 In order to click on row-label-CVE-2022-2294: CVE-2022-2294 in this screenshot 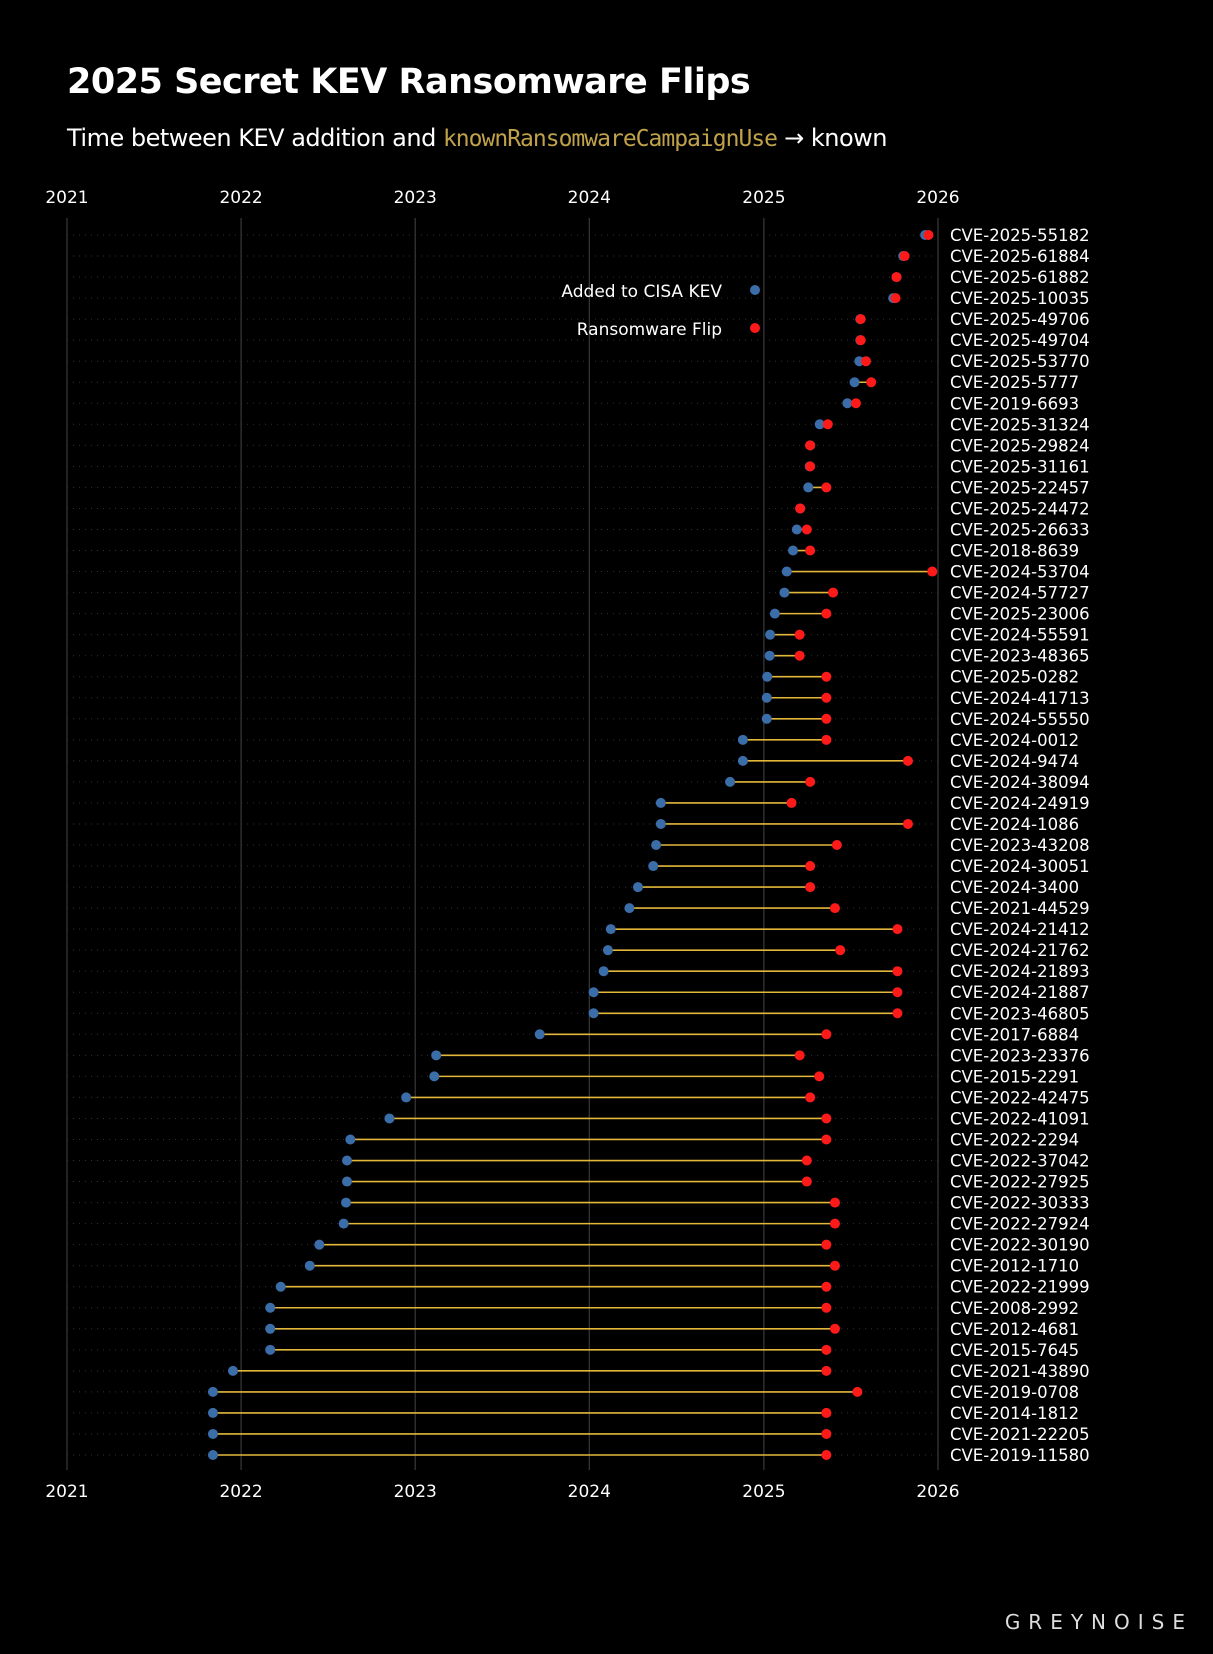, I will do `click(1014, 1139)`.